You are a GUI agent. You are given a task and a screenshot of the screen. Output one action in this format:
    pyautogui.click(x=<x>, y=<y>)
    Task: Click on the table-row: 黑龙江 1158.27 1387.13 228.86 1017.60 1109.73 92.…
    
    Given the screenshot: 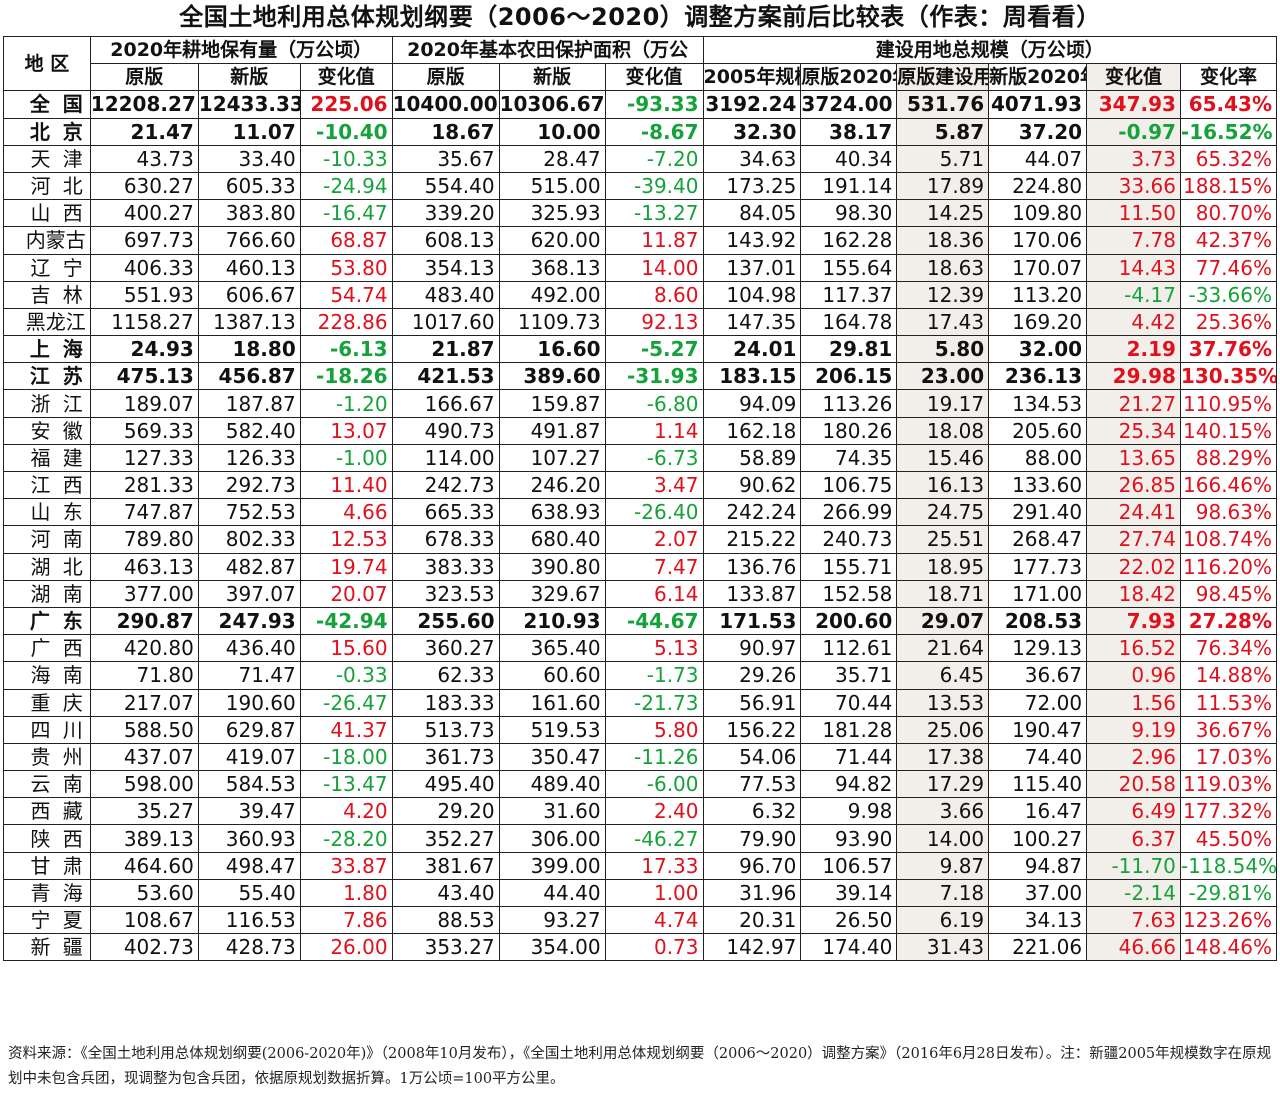 What is the action you would take?
    pyautogui.click(x=640, y=322)
    